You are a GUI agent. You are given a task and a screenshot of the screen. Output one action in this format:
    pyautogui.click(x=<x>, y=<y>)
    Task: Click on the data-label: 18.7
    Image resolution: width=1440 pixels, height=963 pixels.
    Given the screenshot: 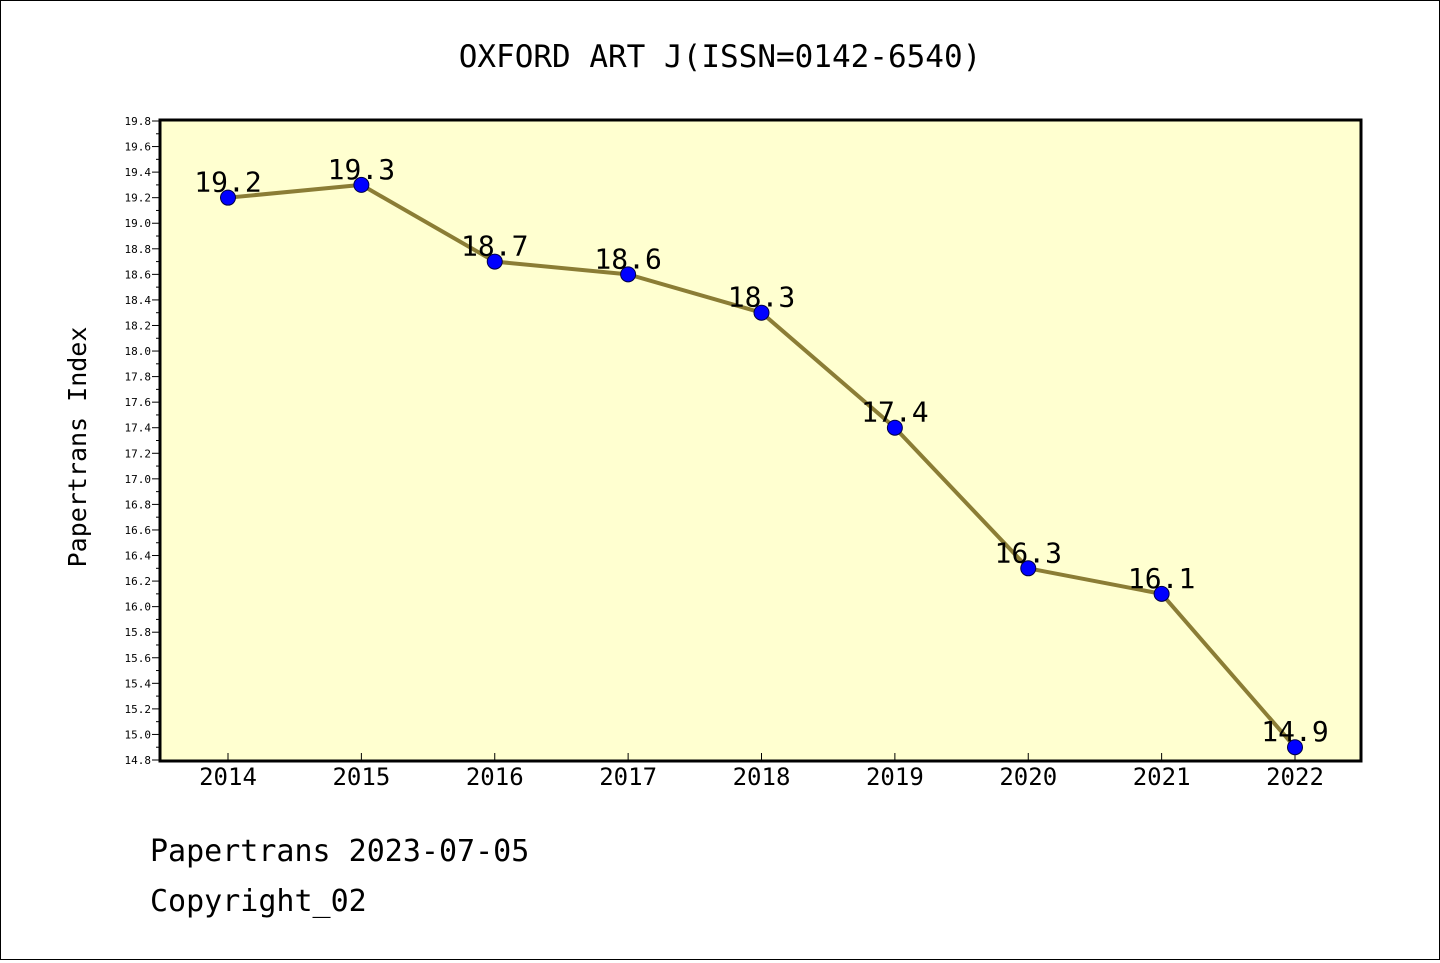 What is the action you would take?
    pyautogui.click(x=494, y=246)
    